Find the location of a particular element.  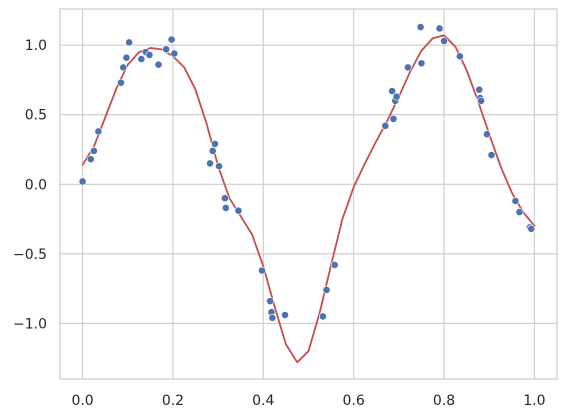

x-tick-label-4: 0.8 is located at coordinates (444, 401).